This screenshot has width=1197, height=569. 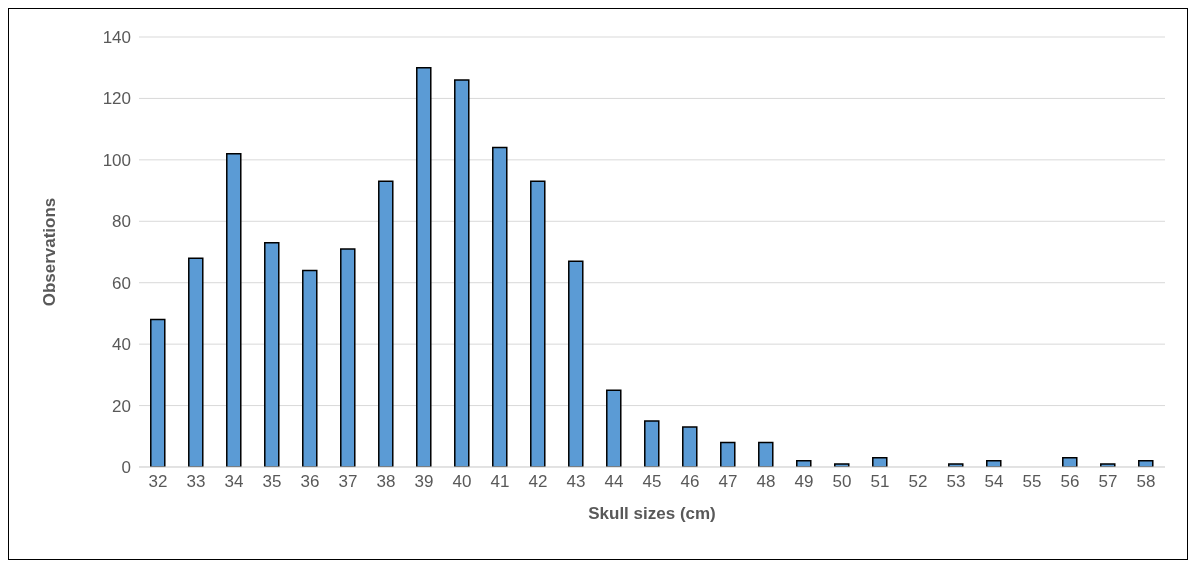 I want to click on x-tick-label: 53, so click(x=956, y=482).